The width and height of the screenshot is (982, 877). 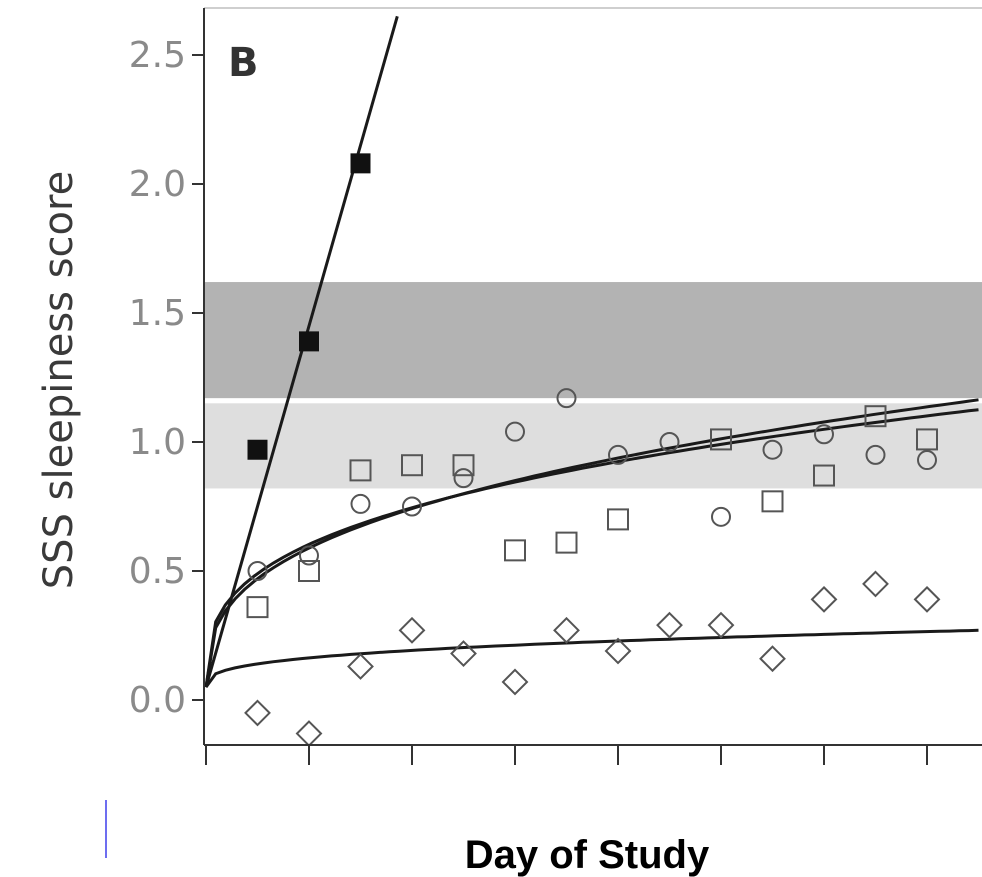 I want to click on y-tick-label: 2.5, so click(x=157, y=55).